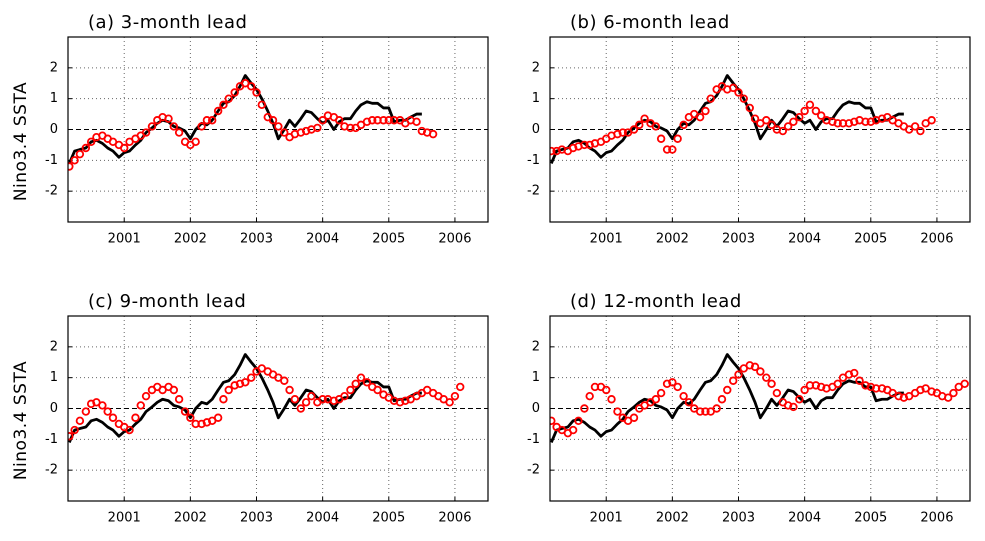 The width and height of the screenshot is (985, 541). I want to click on y-axis-label: Nino3.4 SSTA, so click(21, 141).